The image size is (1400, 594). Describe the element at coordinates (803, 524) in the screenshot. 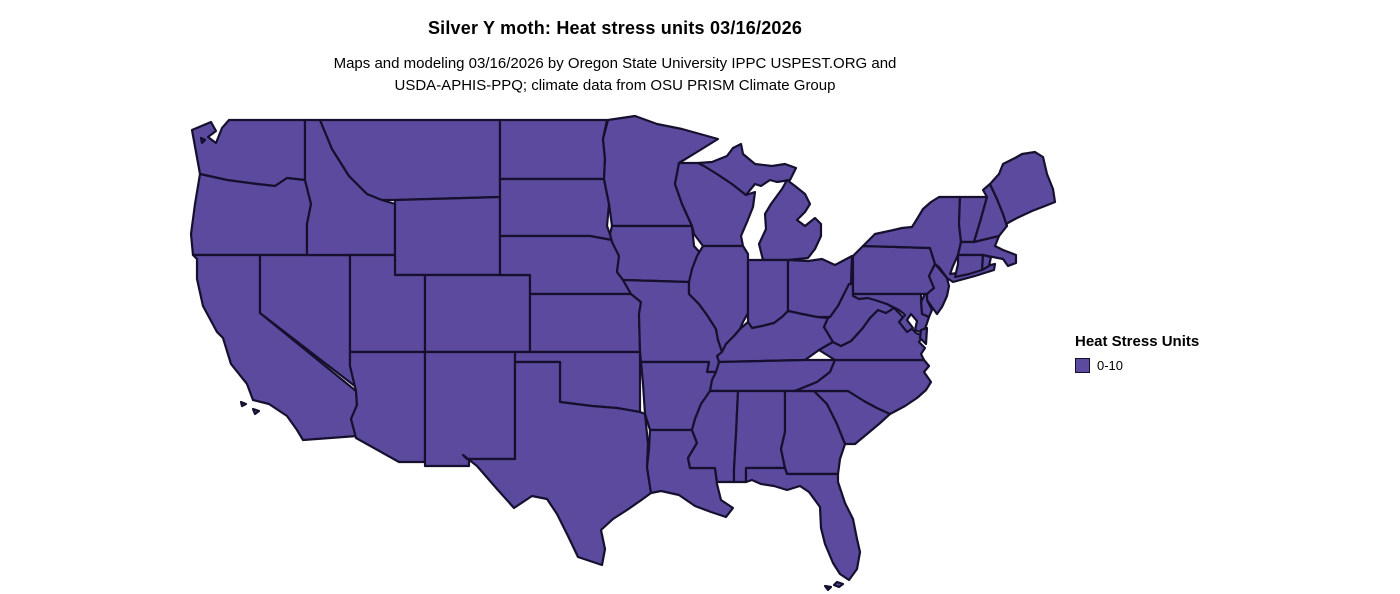

I see `state-florida` at that location.